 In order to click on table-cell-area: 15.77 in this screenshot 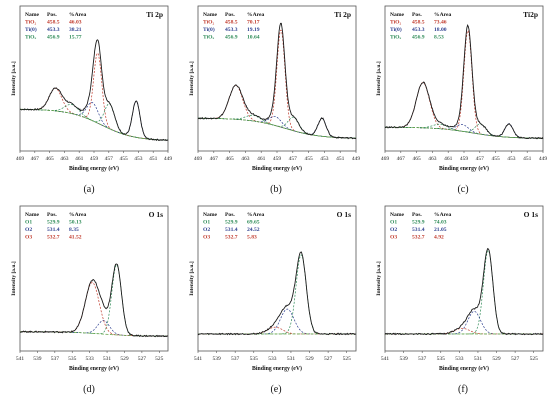, I will do `click(75, 38)`.